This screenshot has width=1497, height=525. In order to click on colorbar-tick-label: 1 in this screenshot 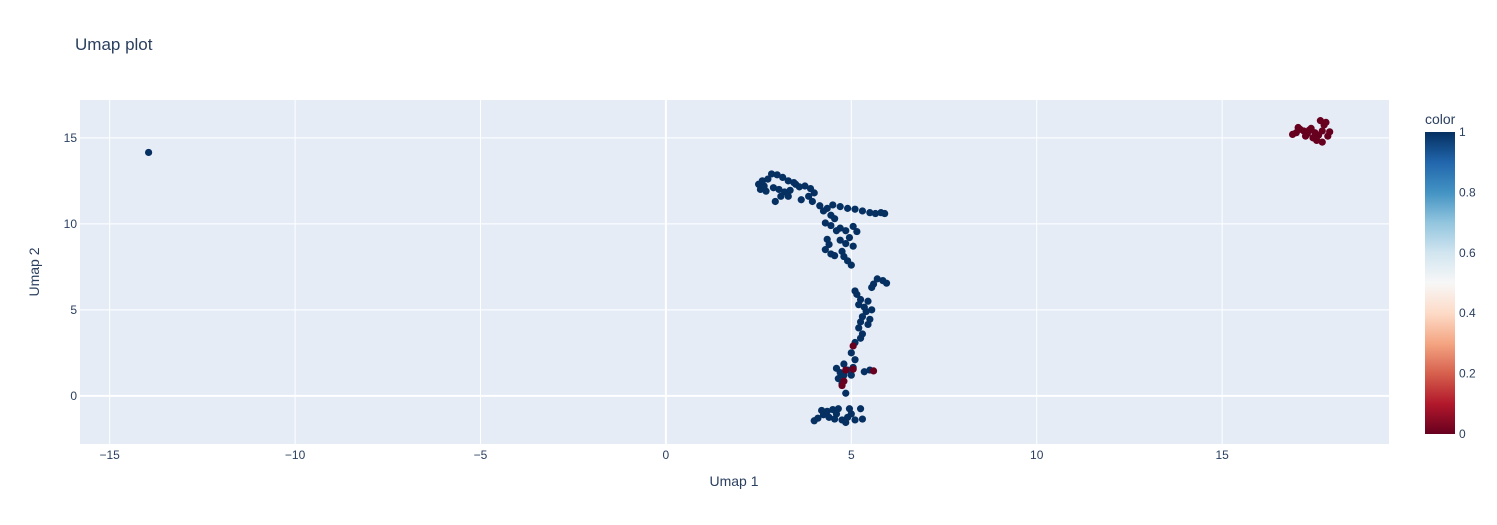, I will do `click(1462, 132)`.